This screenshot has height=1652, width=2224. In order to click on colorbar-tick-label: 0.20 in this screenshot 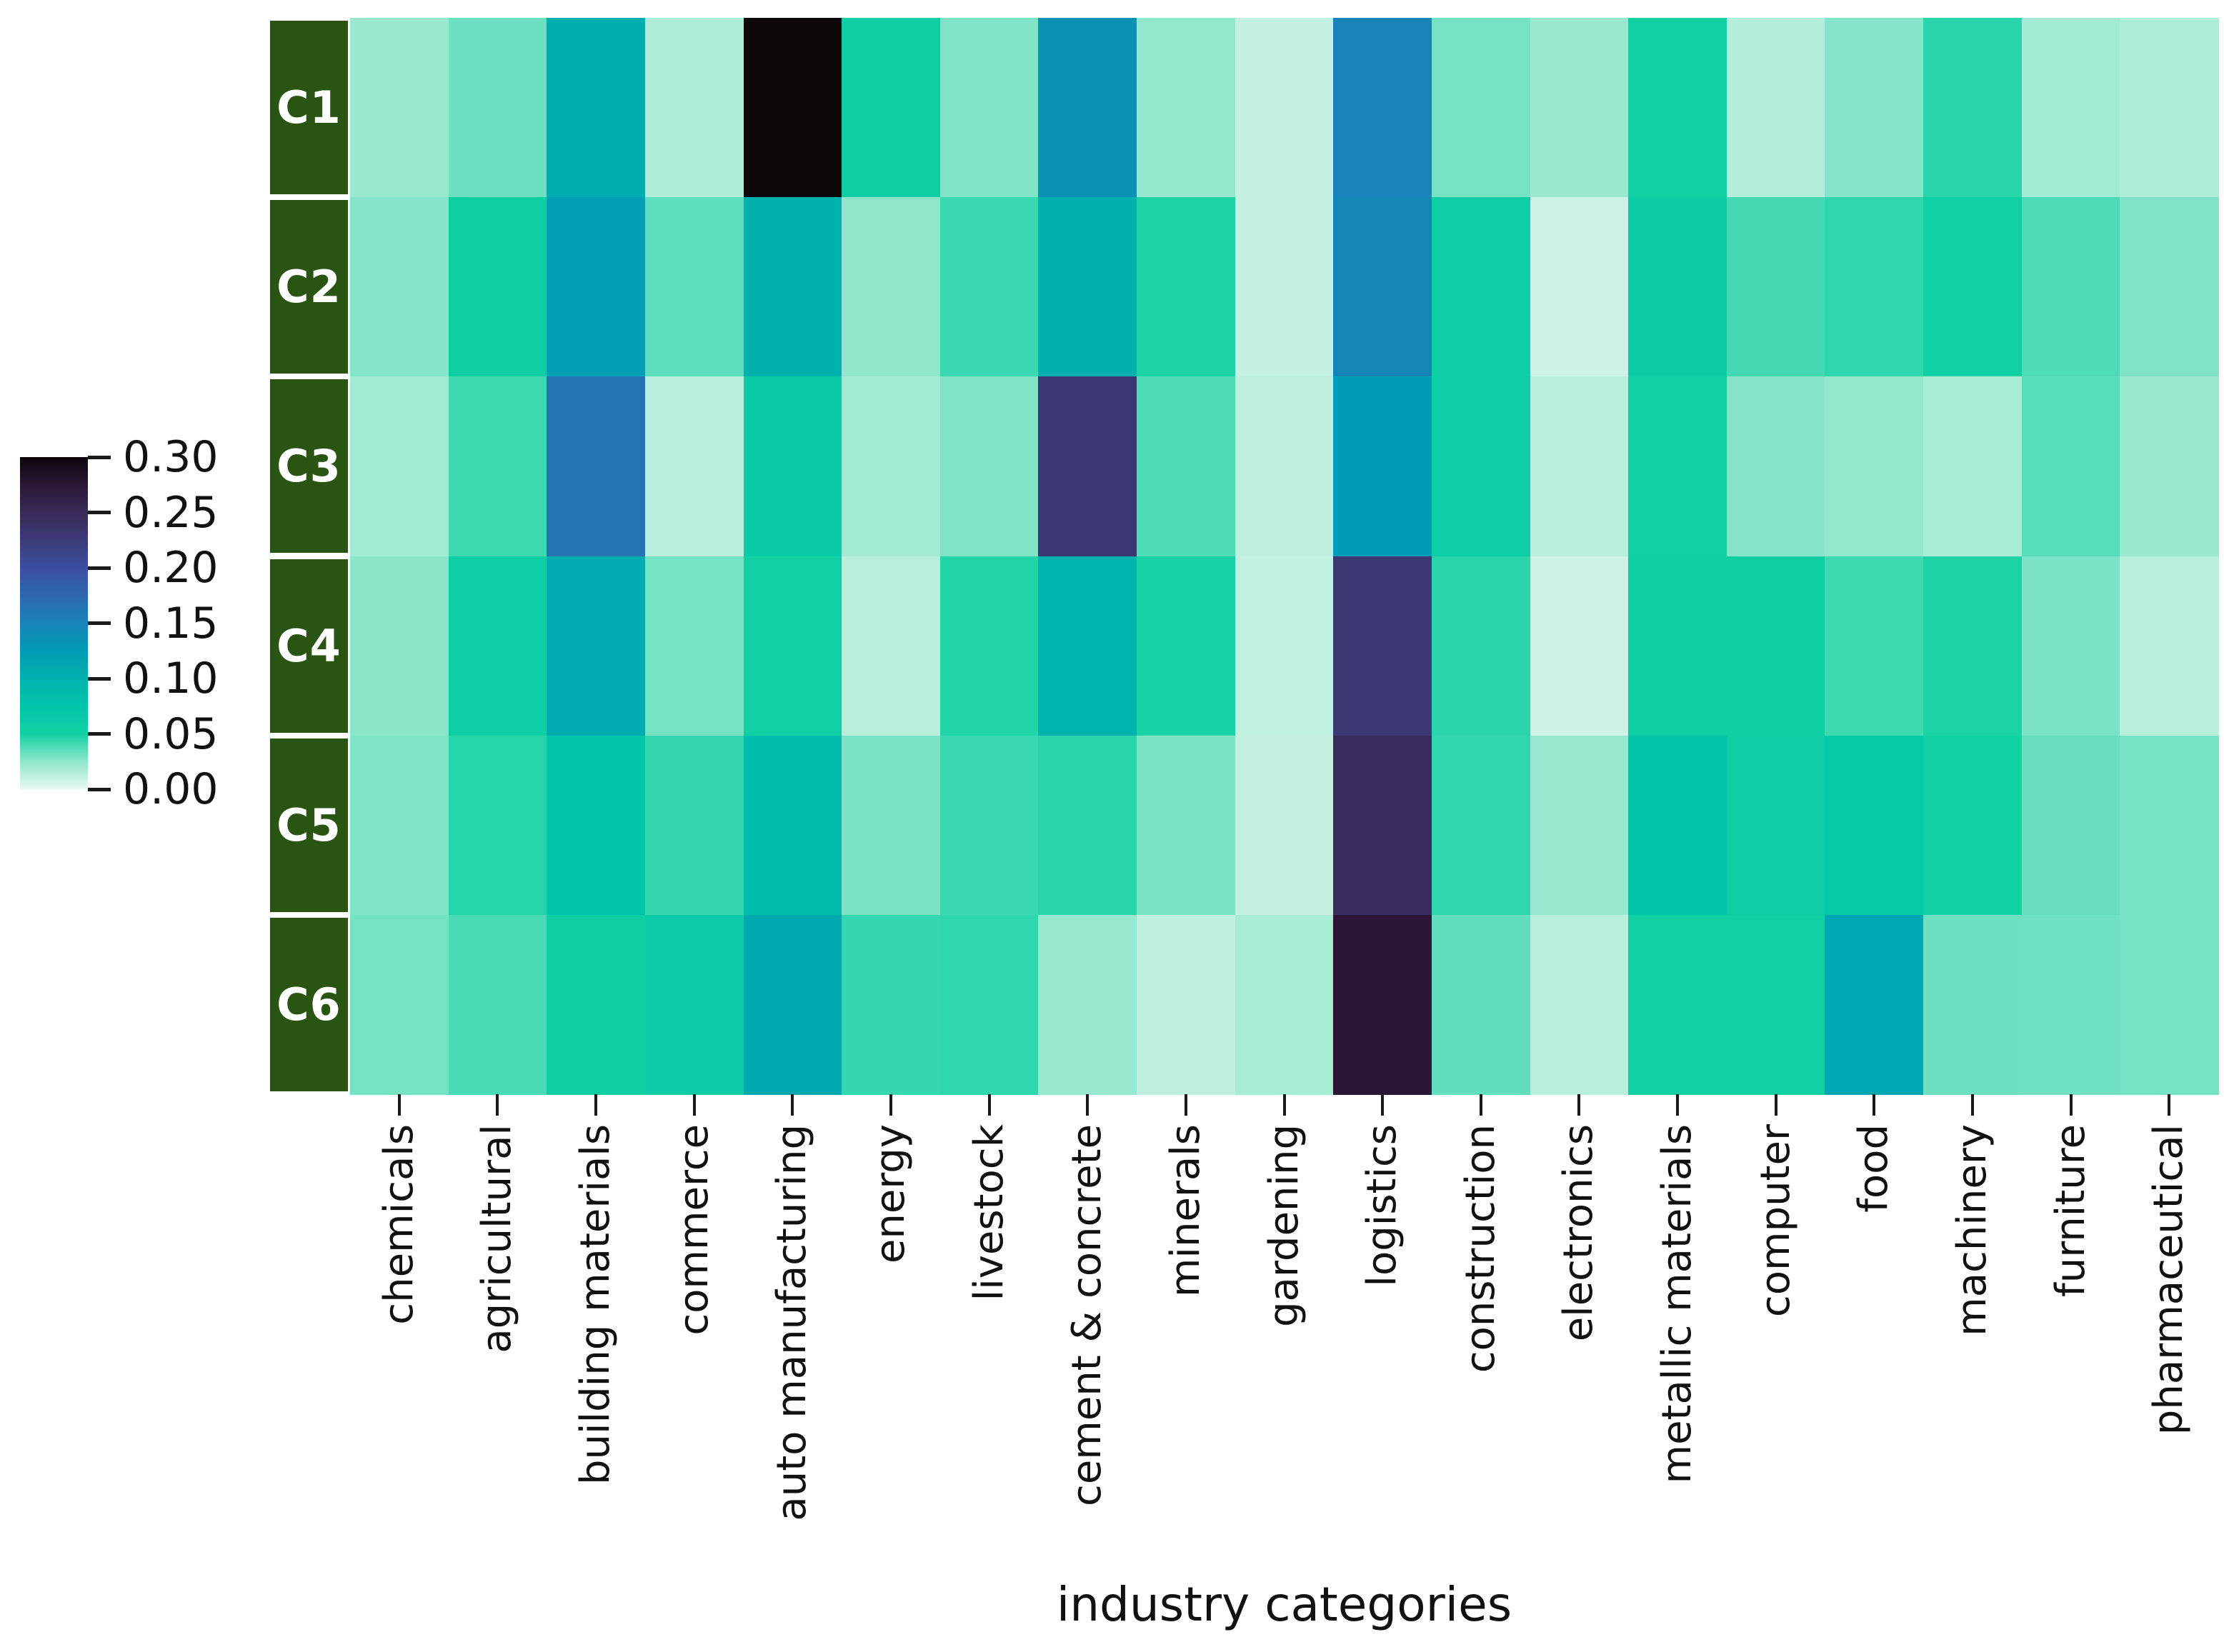, I will do `click(171, 568)`.